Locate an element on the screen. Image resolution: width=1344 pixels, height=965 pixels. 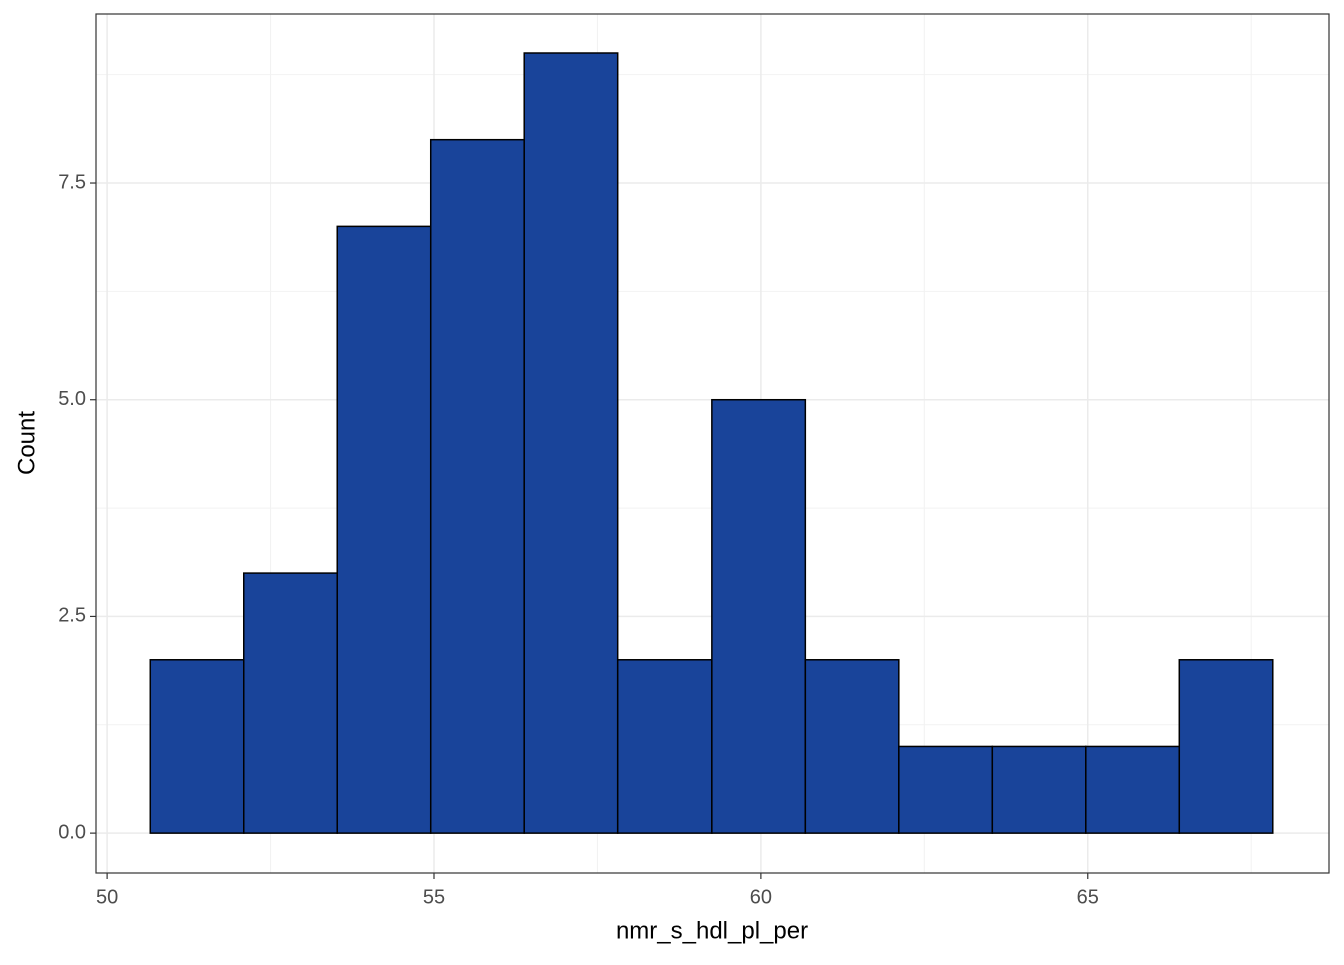
x-tick-label: 65 is located at coordinates (1088, 897).